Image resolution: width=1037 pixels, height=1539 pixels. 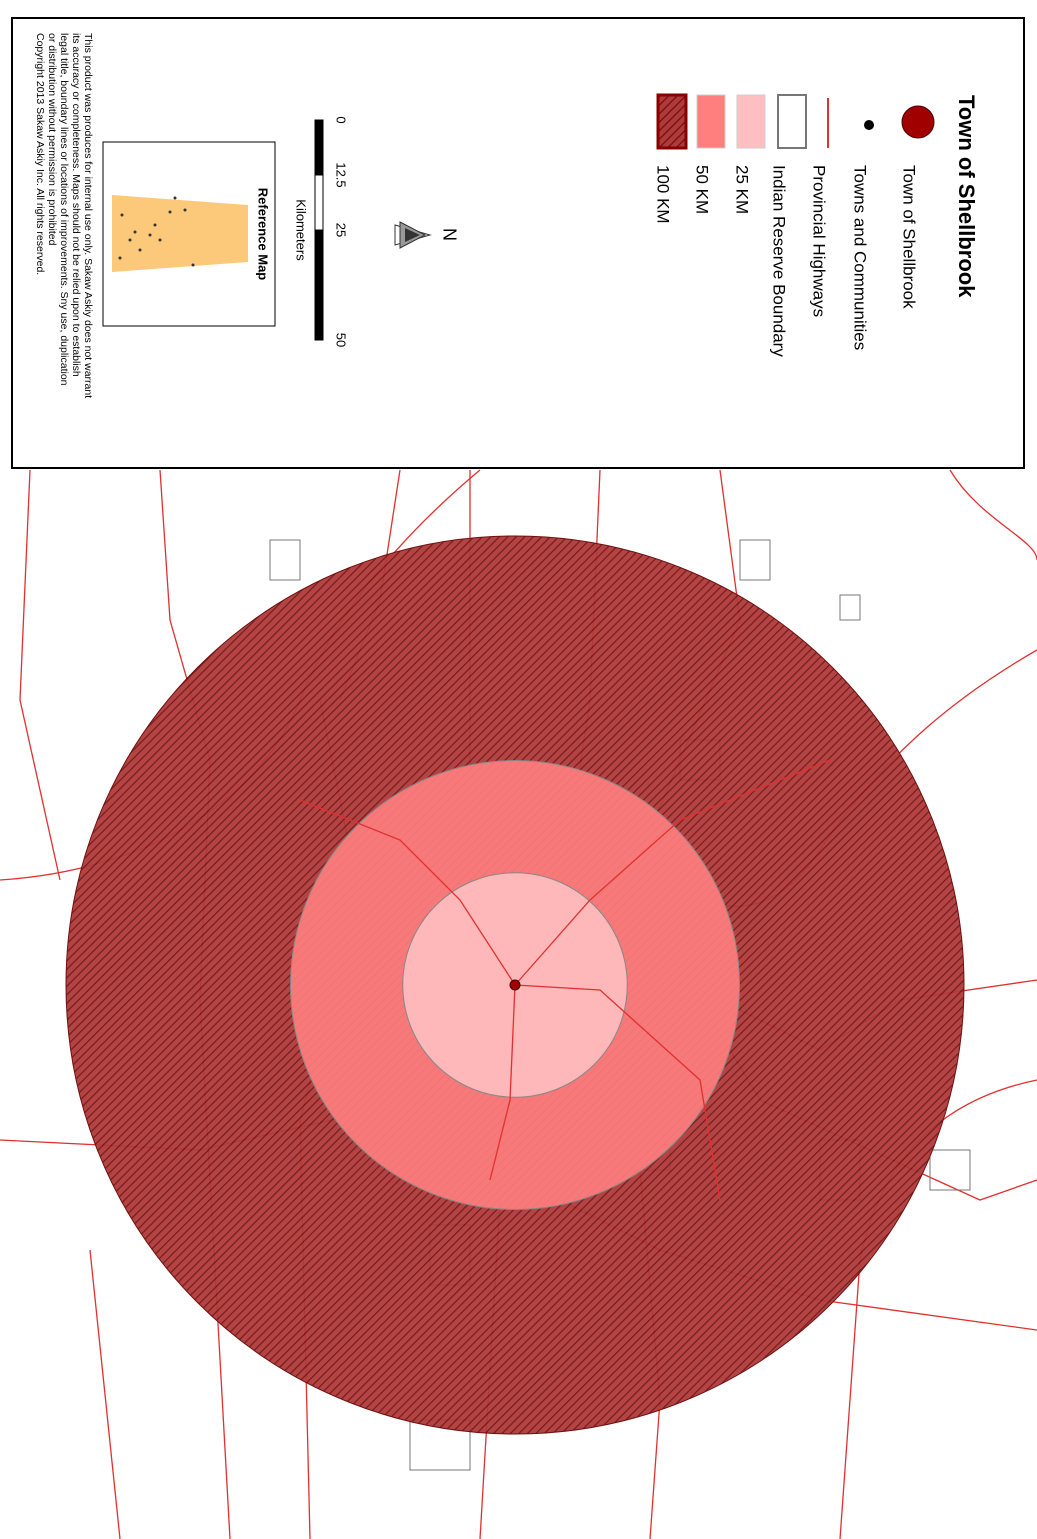 What do you see at coordinates (263, 234) in the screenshot?
I see `reference-map-title: Reference Map` at bounding box center [263, 234].